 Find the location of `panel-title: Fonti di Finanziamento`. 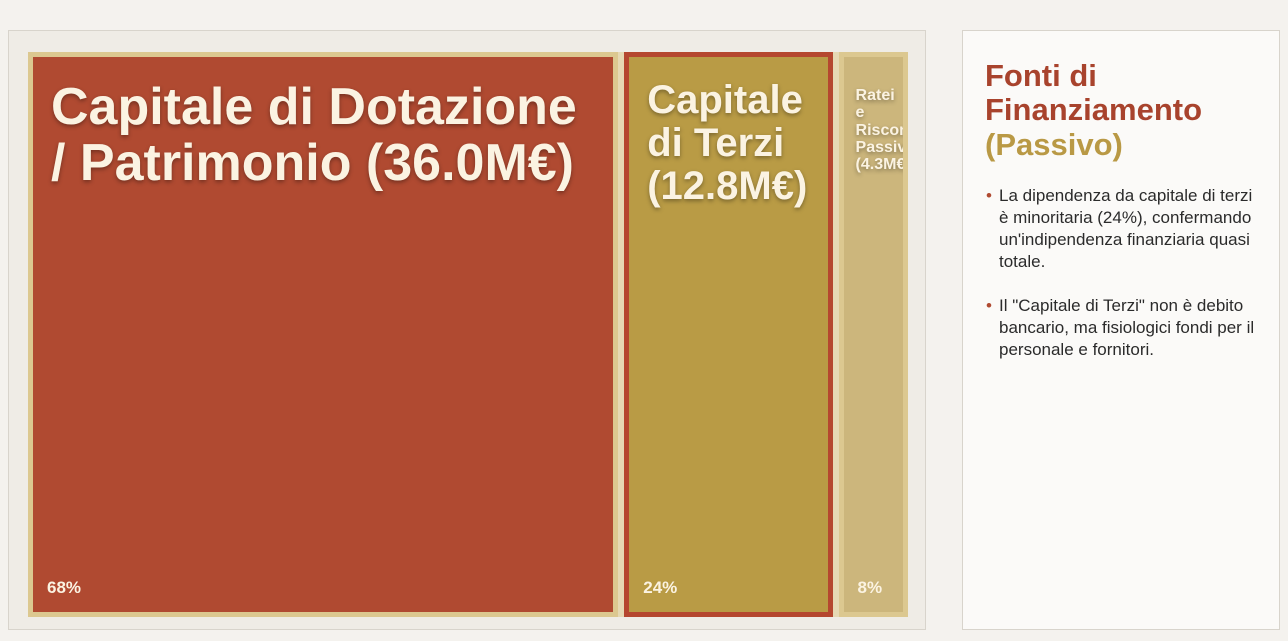

panel-title: Fonti di Finanziamento is located at coordinates (1094, 93).